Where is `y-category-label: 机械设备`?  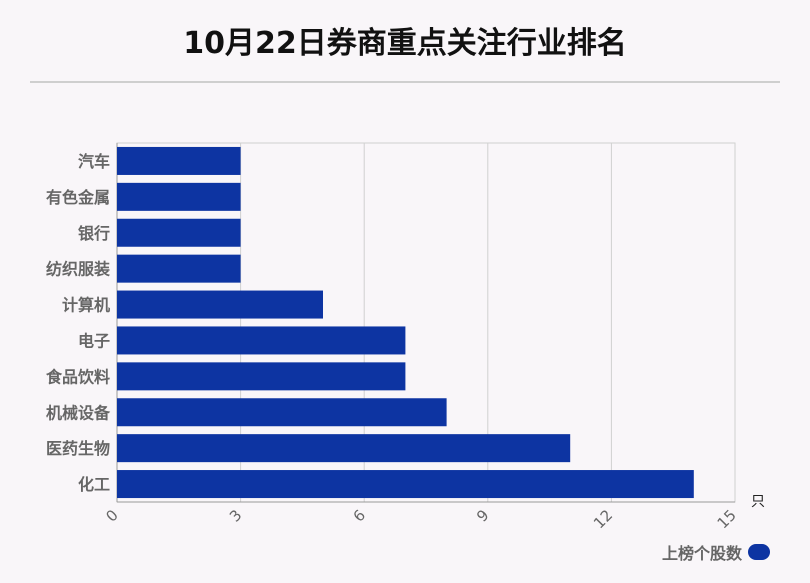 y-category-label: 机械设备 is located at coordinates (78, 412).